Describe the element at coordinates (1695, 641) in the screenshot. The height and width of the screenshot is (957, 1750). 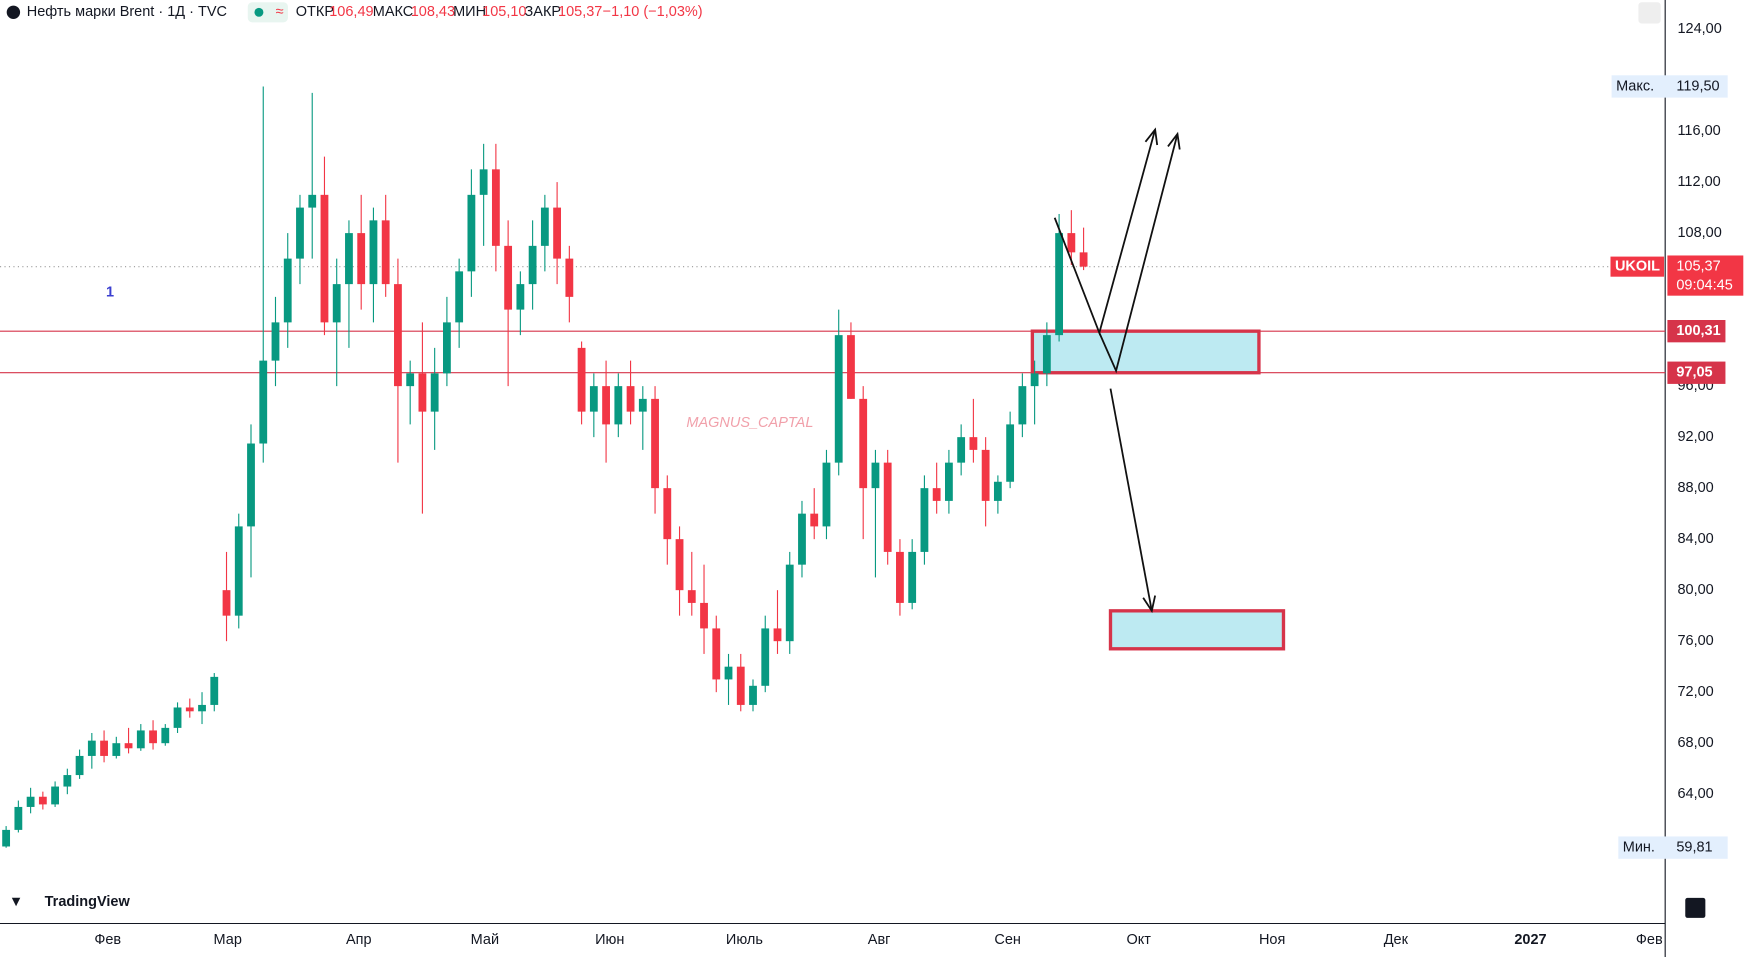
I see `y-tick-label: 76,00` at that location.